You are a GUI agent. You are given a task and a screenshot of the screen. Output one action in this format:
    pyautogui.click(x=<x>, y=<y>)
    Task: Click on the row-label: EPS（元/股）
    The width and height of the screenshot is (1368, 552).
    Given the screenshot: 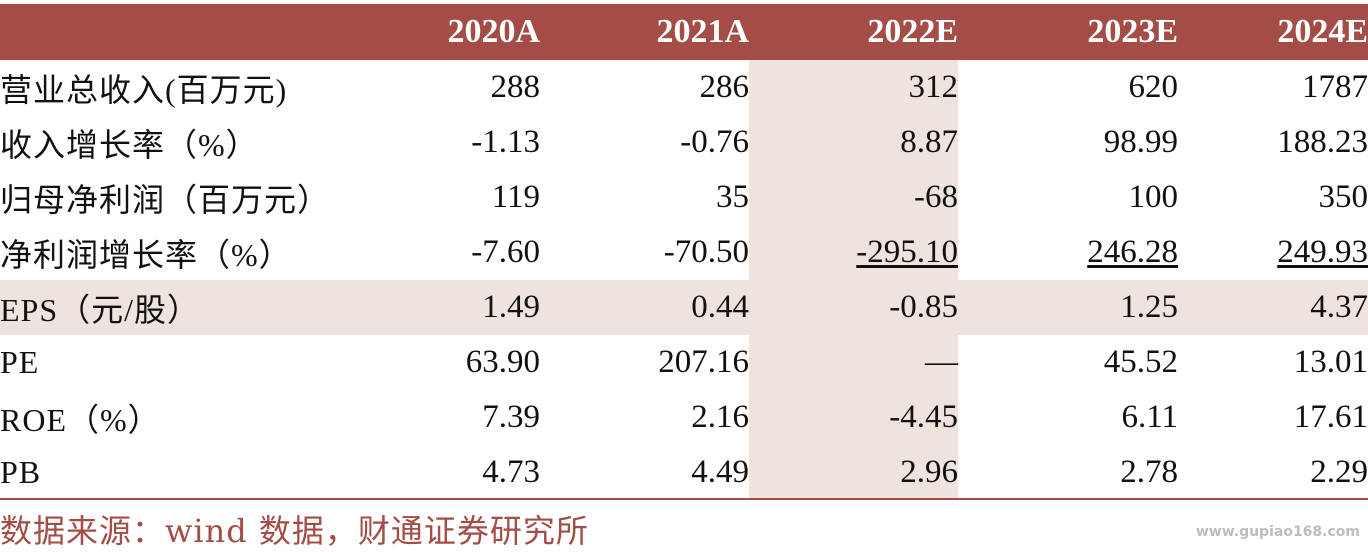 What is the action you would take?
    pyautogui.click(x=100, y=309)
    